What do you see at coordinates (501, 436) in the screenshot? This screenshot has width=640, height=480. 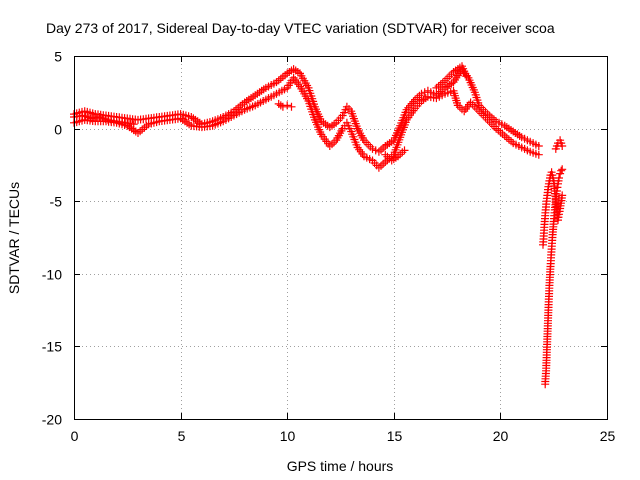 I see `x-tick-label: 20` at bounding box center [501, 436].